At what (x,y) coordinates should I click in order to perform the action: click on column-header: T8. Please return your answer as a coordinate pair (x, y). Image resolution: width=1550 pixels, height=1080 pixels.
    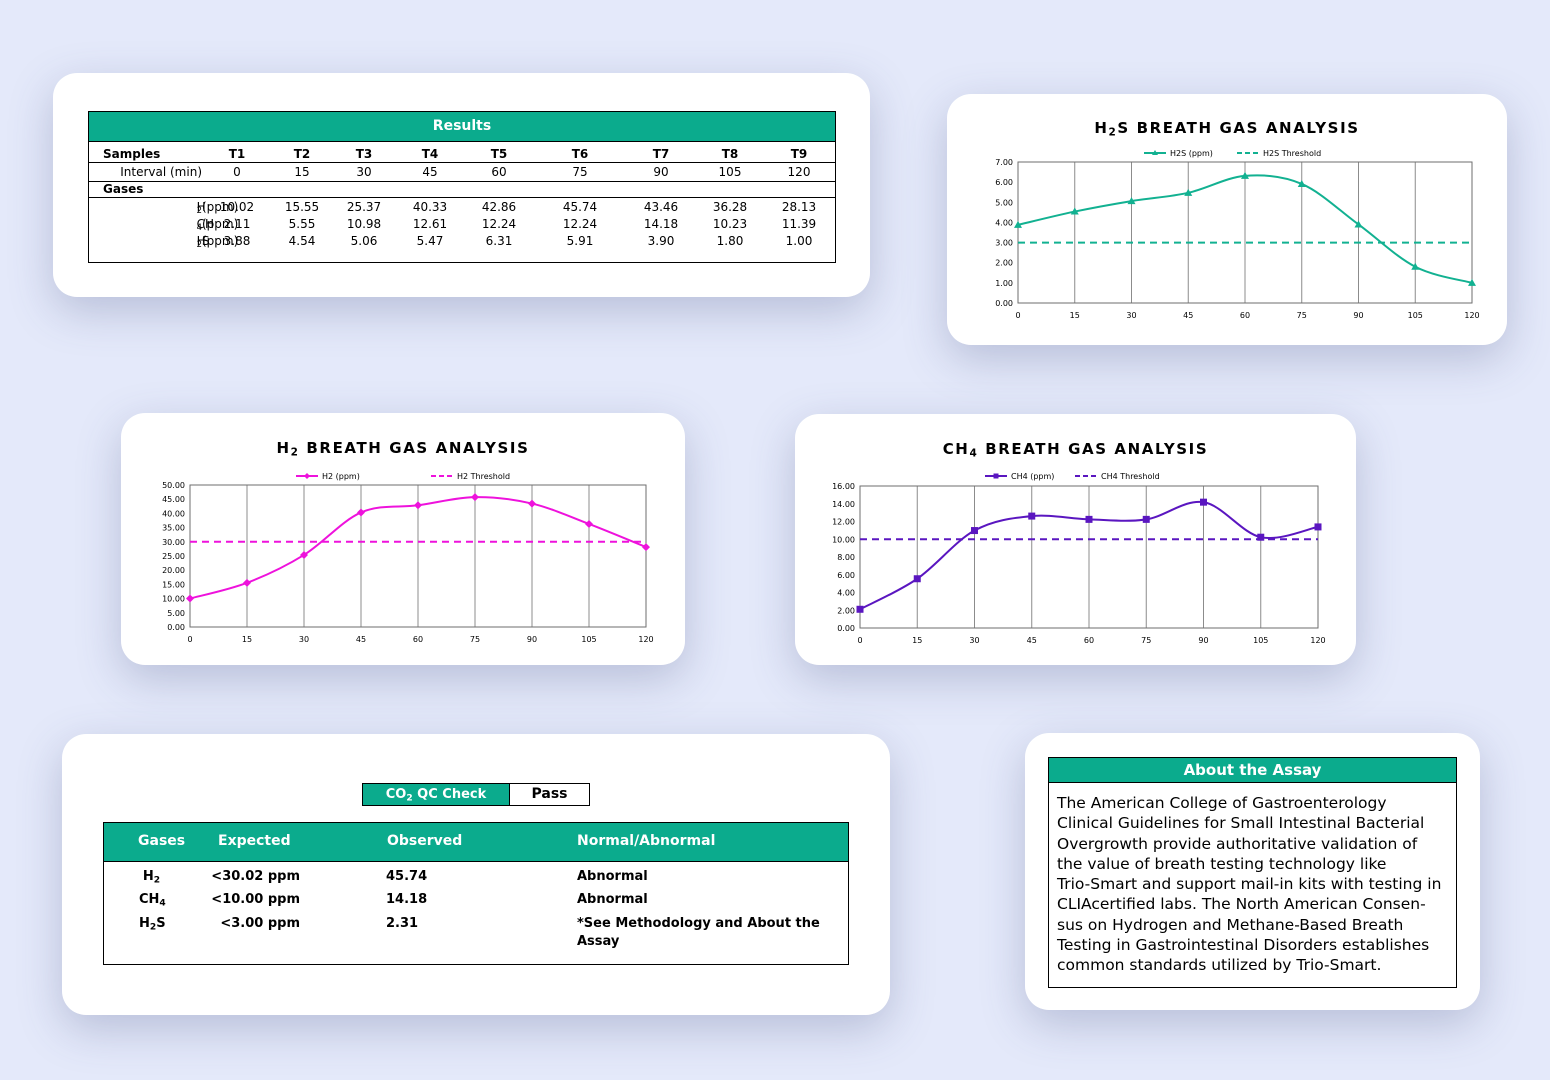
    Looking at the image, I should click on (730, 154).